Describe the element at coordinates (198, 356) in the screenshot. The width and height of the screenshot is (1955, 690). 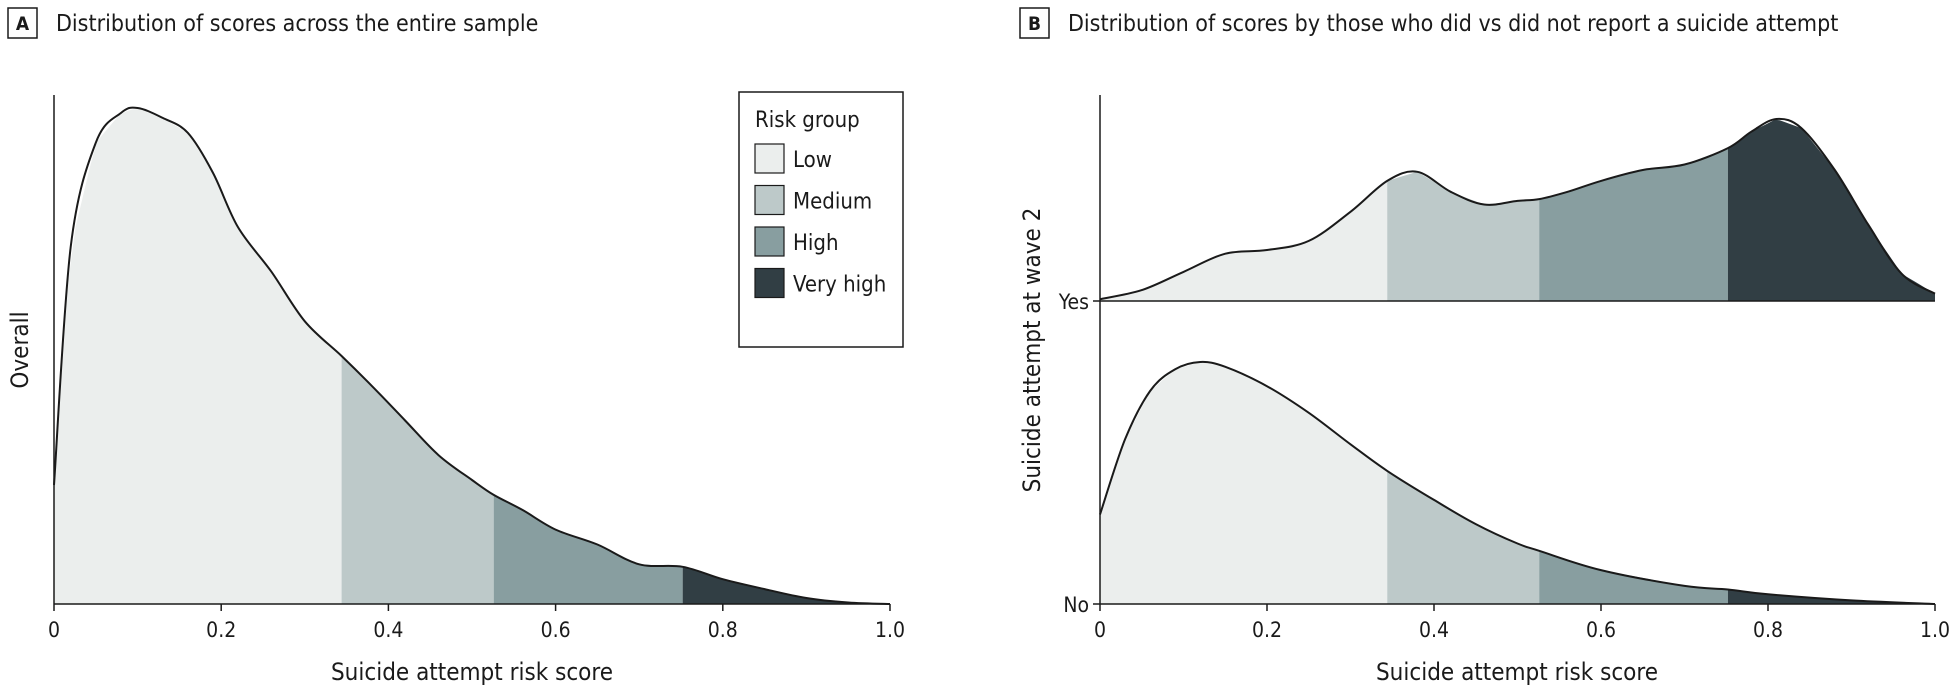
I see `panel-a-fill-low` at that location.